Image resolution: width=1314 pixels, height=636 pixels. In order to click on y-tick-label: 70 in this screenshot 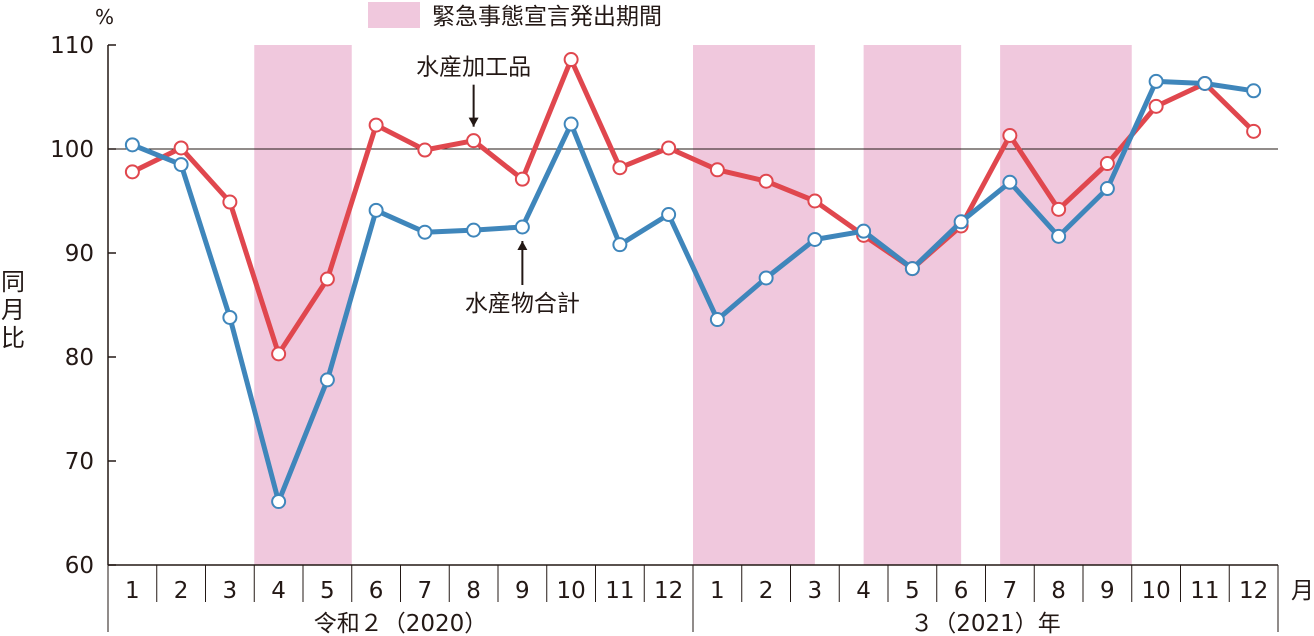, I will do `click(79, 462)`.